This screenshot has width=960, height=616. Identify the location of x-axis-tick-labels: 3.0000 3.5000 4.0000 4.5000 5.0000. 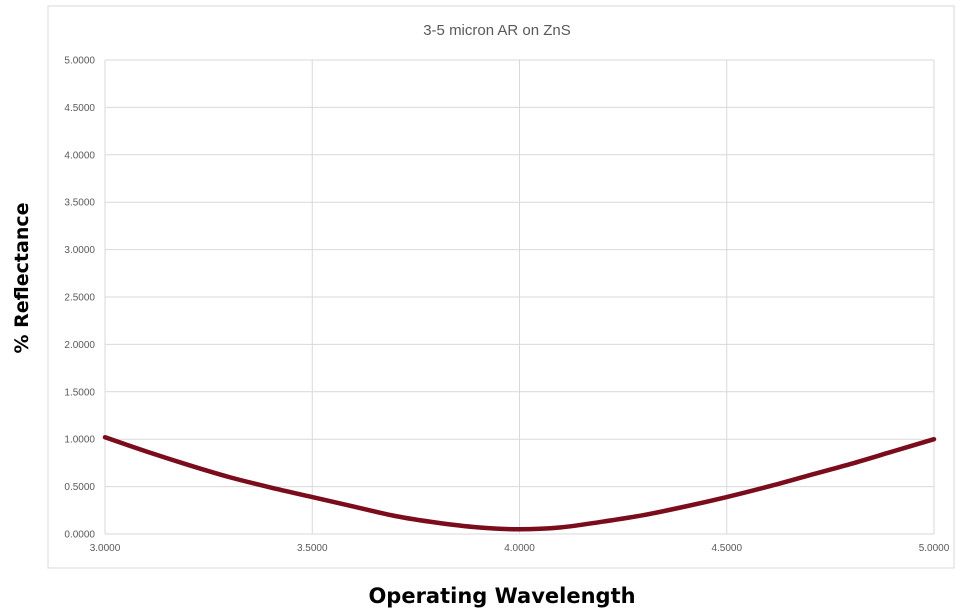
(520, 548).